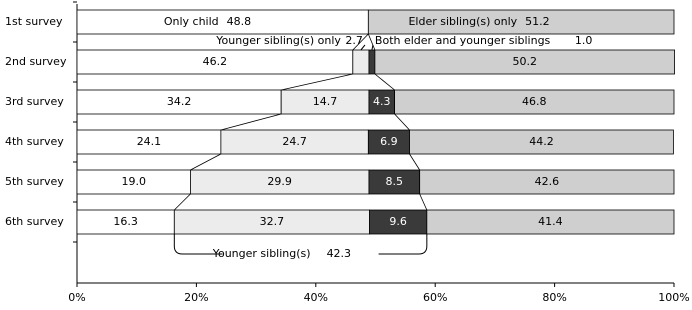 This screenshot has height=310, width=692. I want to click on data-label: 41.4, so click(550, 221).